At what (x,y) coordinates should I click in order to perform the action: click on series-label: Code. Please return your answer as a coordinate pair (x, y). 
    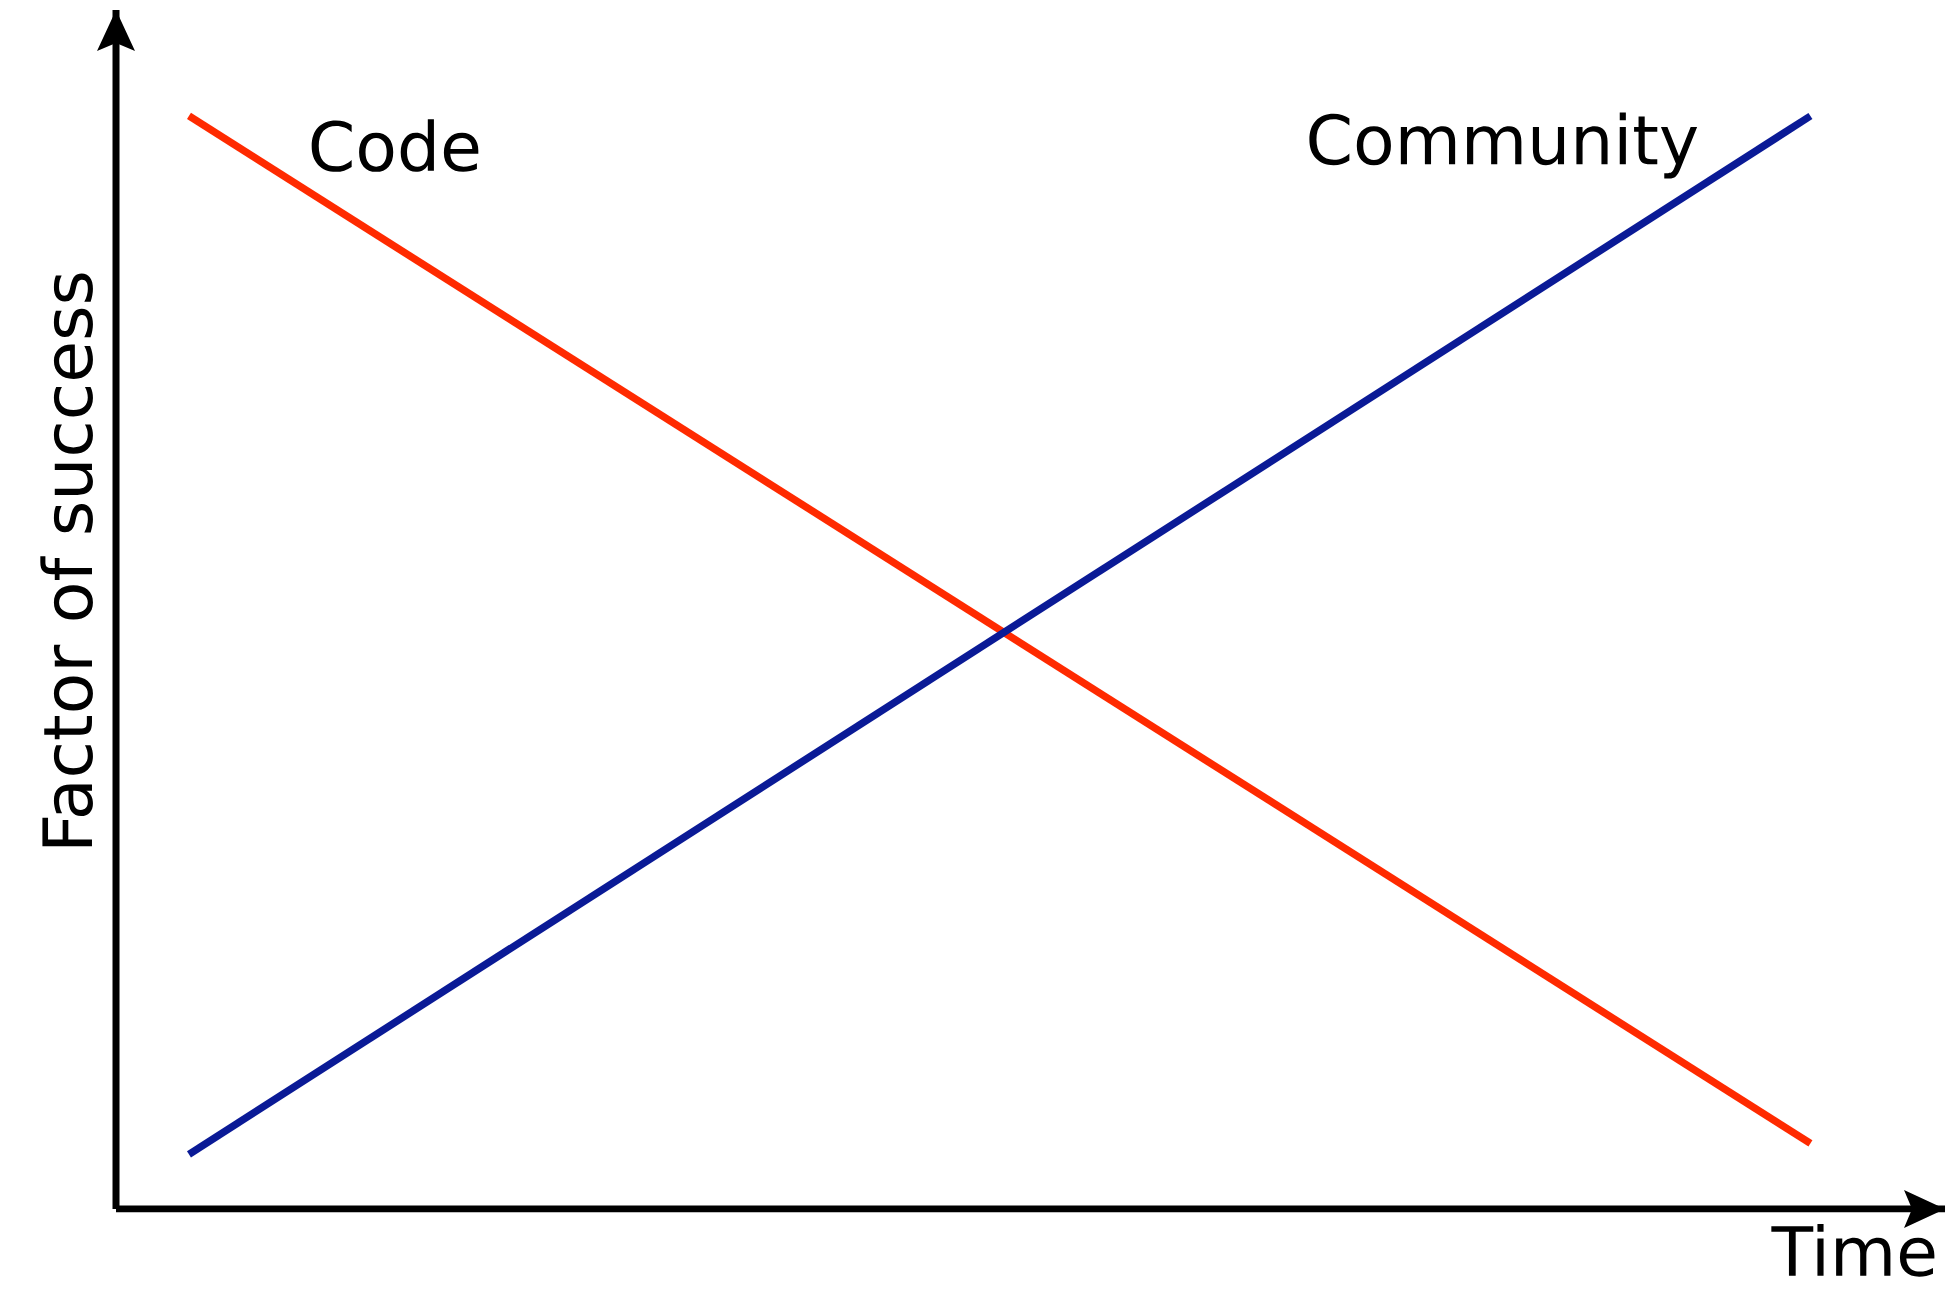
    Looking at the image, I should click on (395, 145).